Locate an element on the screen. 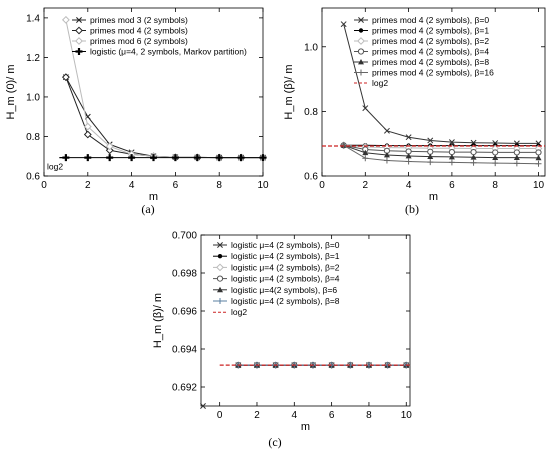  legend-entry: primes mod 4 (2 symbols), β=16 is located at coordinates (433, 73).